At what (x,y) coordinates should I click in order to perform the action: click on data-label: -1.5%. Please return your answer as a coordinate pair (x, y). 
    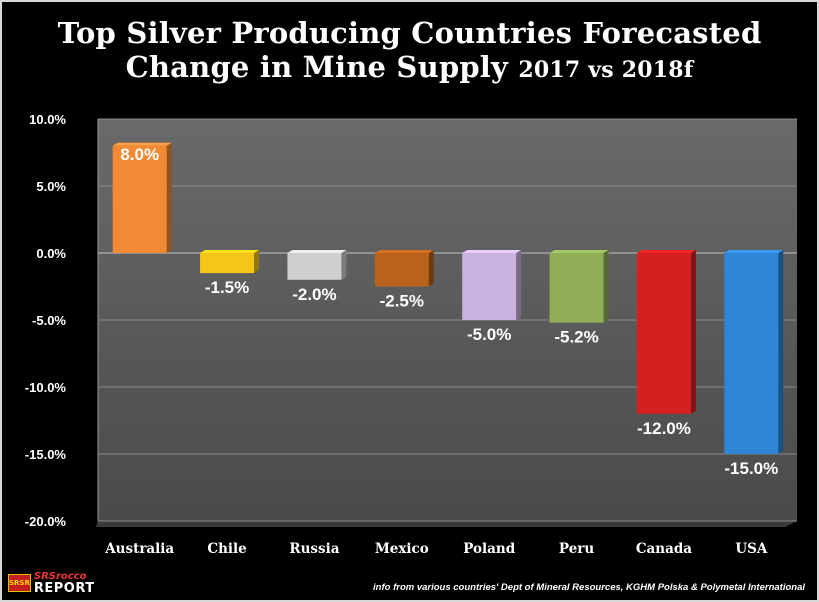
    Looking at the image, I should click on (227, 287).